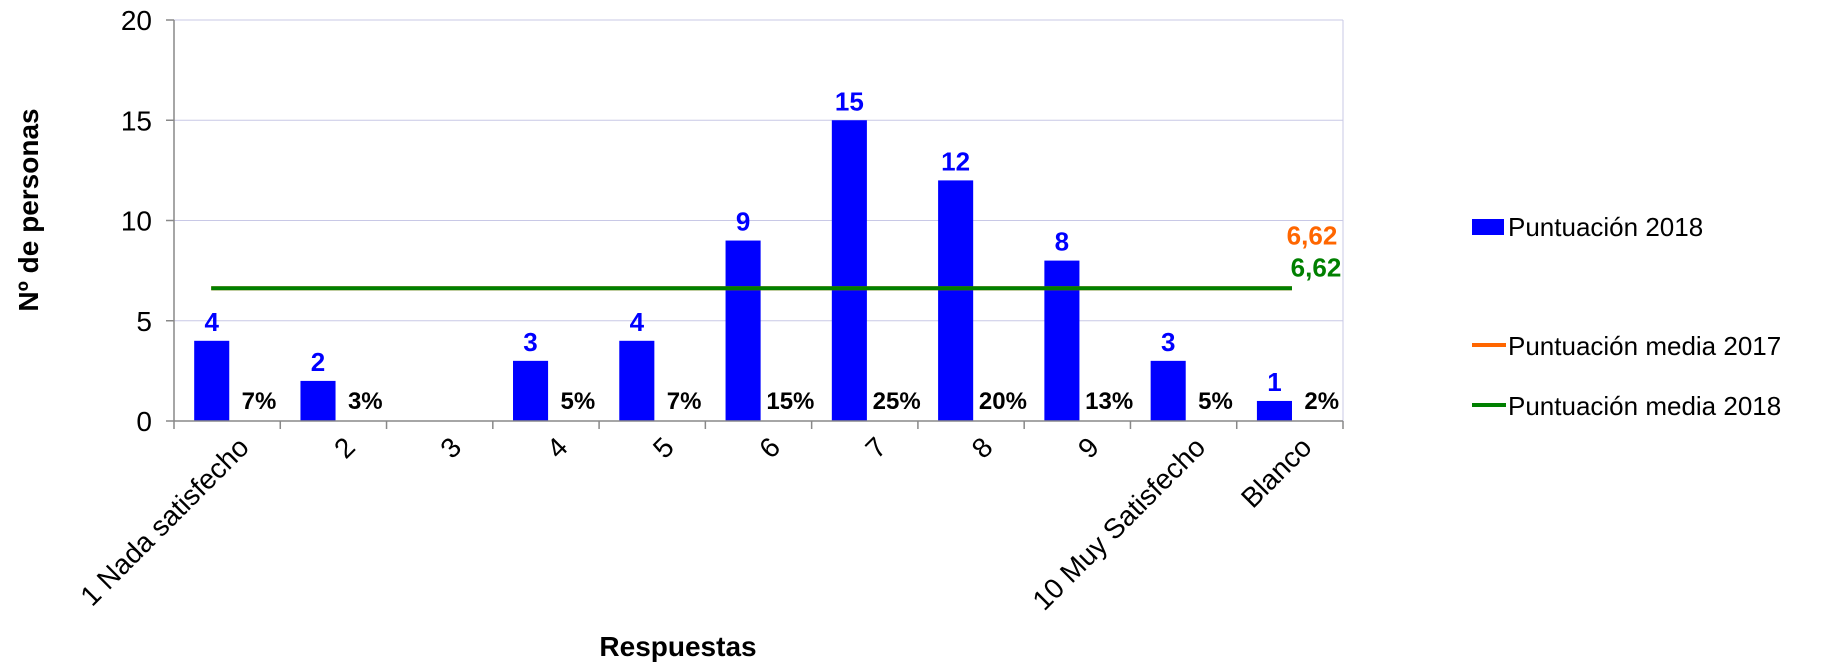  I want to click on value-label-7: 15, so click(849, 101).